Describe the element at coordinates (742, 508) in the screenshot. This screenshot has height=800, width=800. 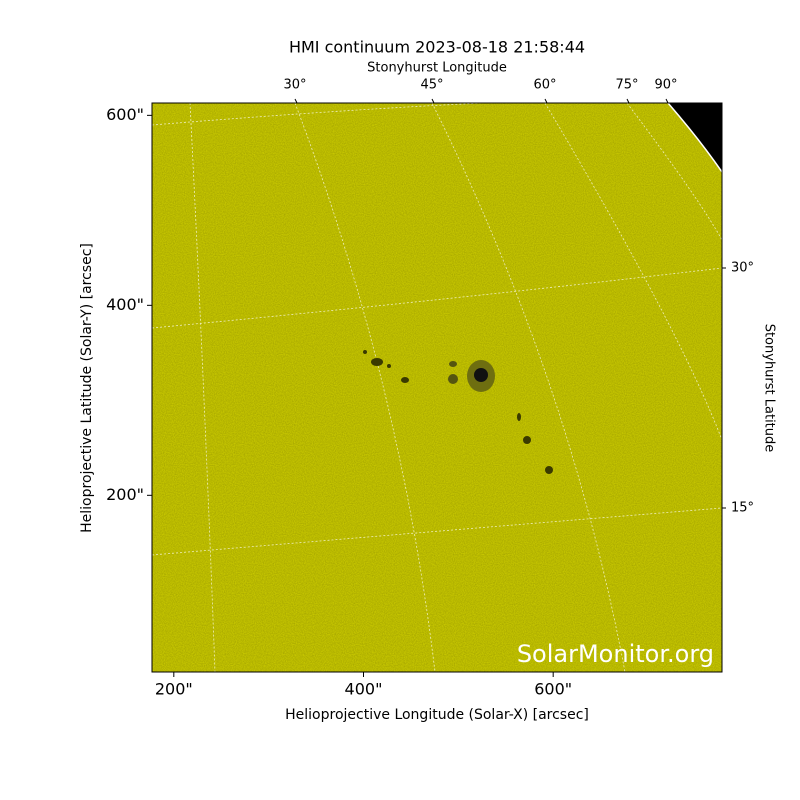
I see `lat-tick-label: 15°` at that location.